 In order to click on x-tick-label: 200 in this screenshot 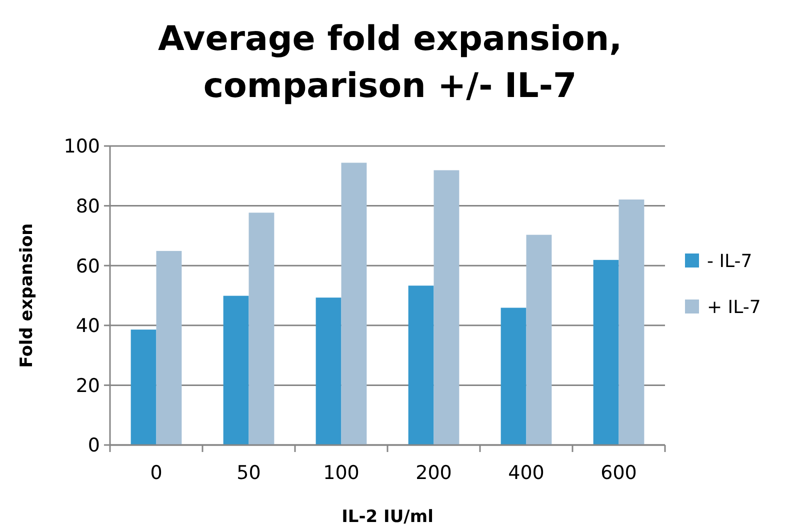, I will do `click(434, 473)`.